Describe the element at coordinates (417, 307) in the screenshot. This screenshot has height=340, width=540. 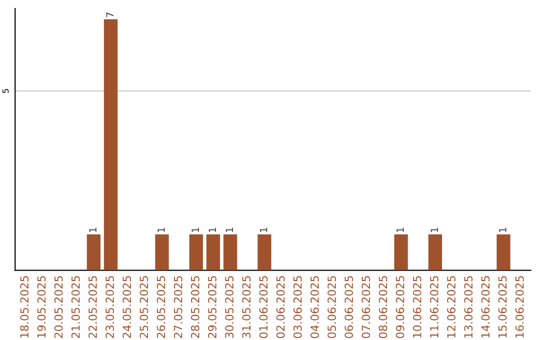
I see `x-tick-label: 10.06.2025` at that location.